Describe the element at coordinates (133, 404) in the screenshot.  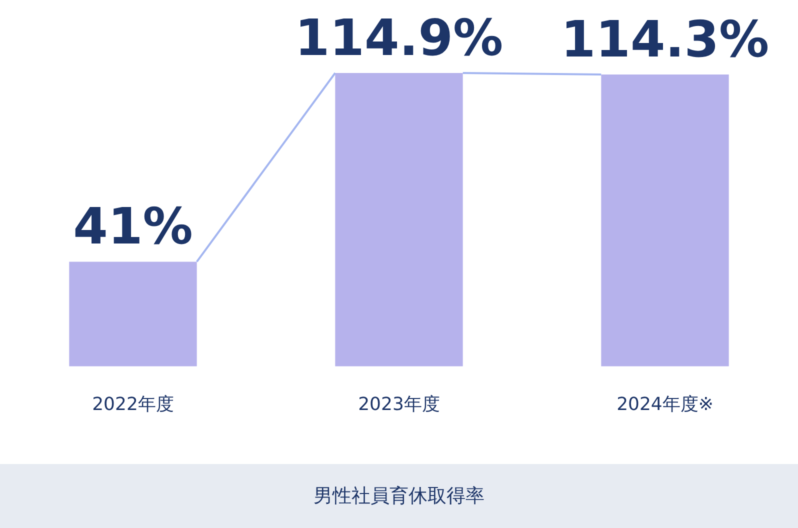
I see `x-tick-label: 2022年度` at that location.